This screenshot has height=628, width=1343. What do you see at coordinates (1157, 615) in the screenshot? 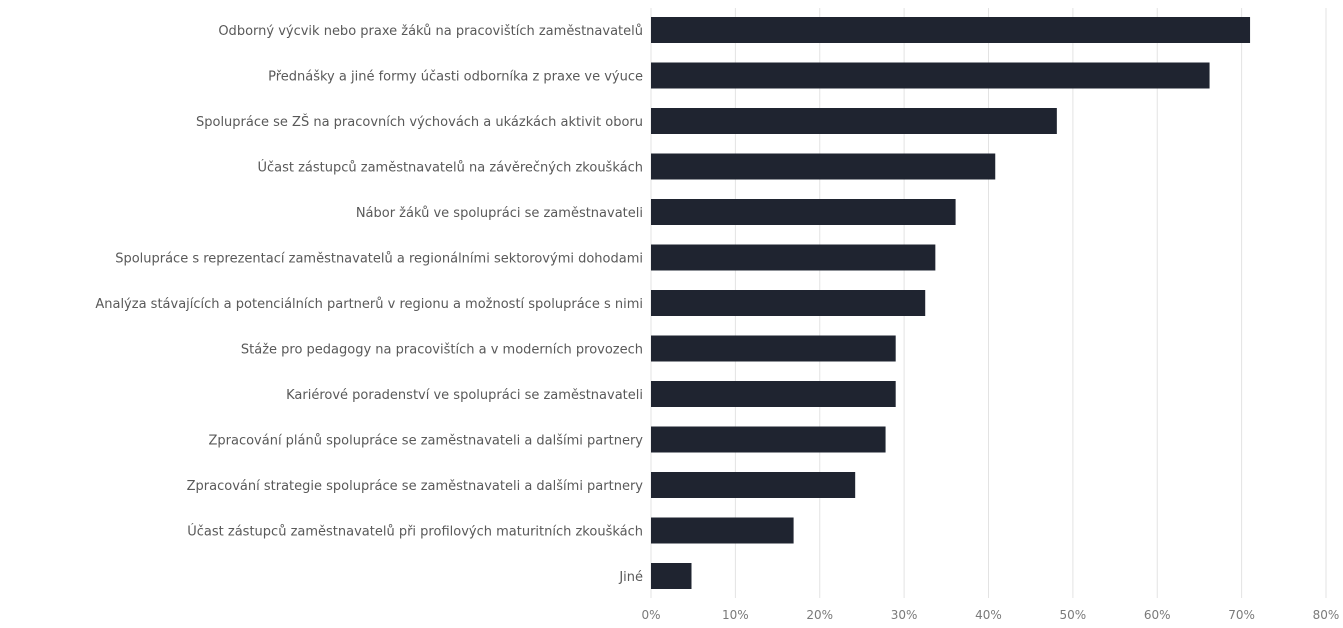
I see `x-tick-label: 60%` at bounding box center [1157, 615].